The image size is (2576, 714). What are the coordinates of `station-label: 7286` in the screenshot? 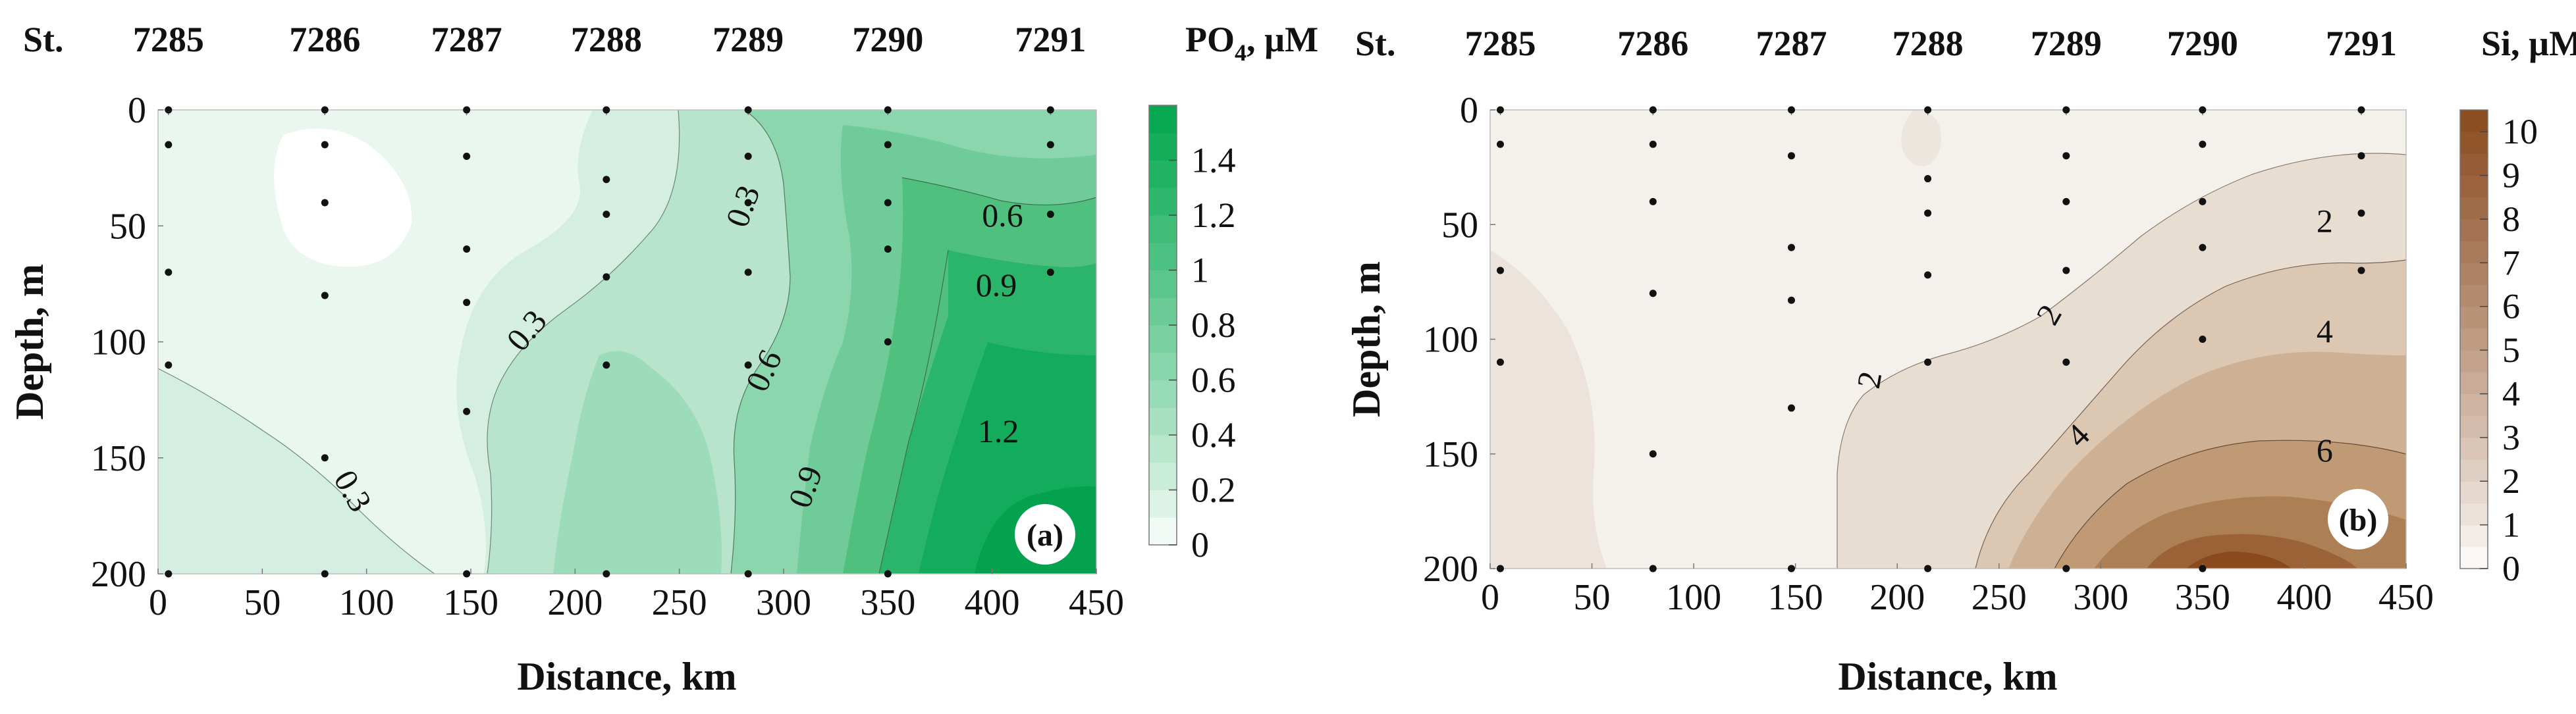 It's located at (324, 39).